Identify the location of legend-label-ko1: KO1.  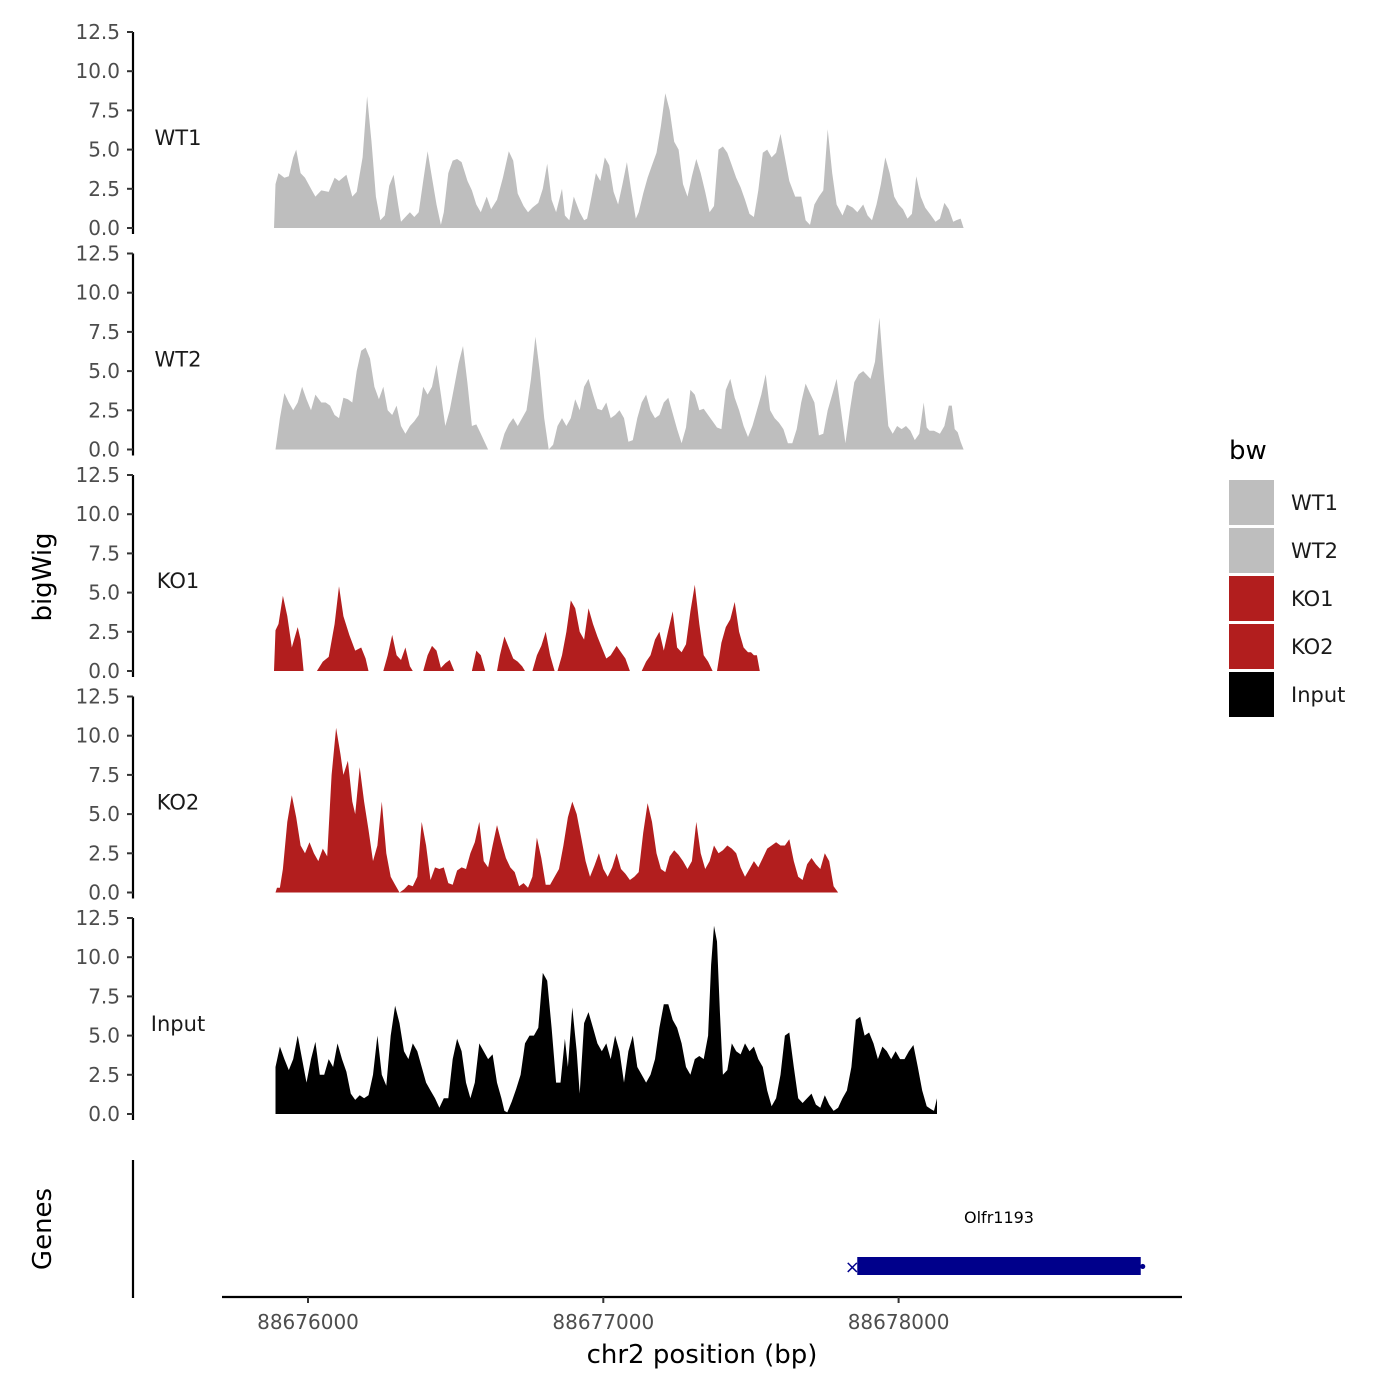
(1312, 599).